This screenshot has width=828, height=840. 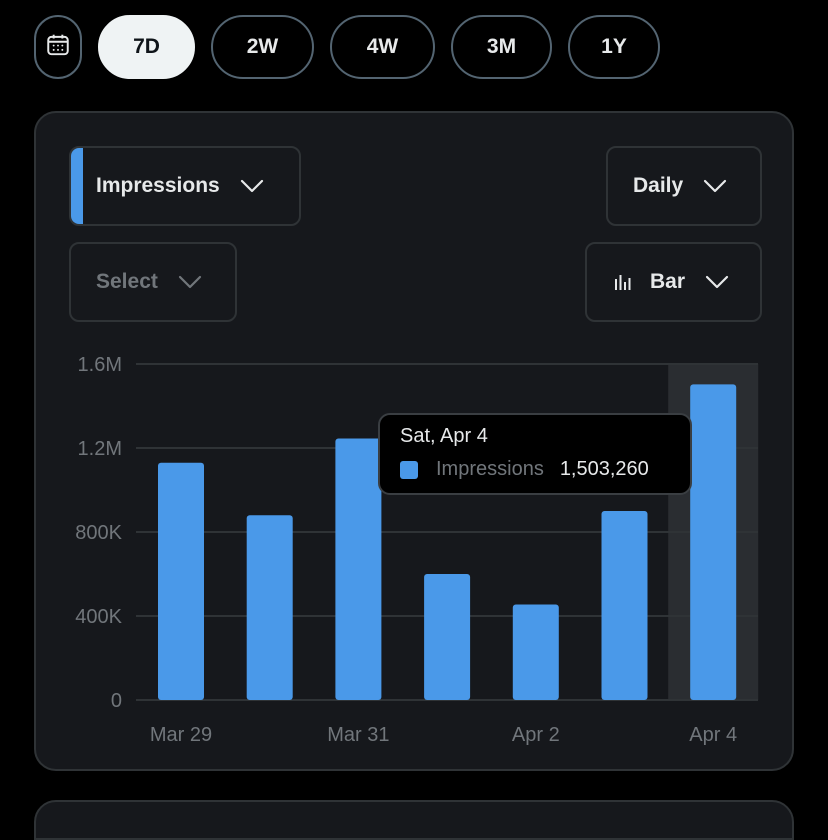 What do you see at coordinates (604, 469) in the screenshot?
I see `tooltip-value: 1,503,260` at bounding box center [604, 469].